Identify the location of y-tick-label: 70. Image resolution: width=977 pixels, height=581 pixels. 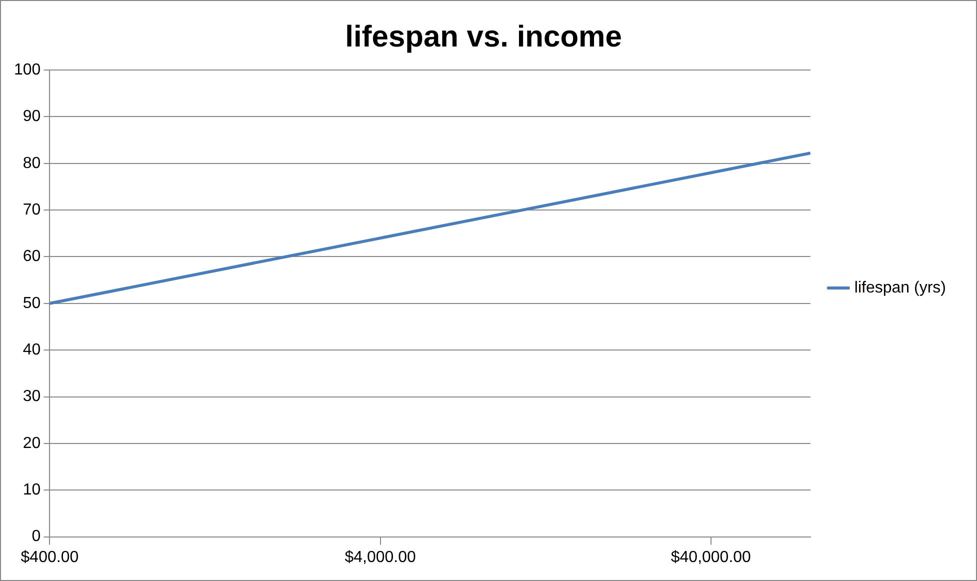
(31, 209).